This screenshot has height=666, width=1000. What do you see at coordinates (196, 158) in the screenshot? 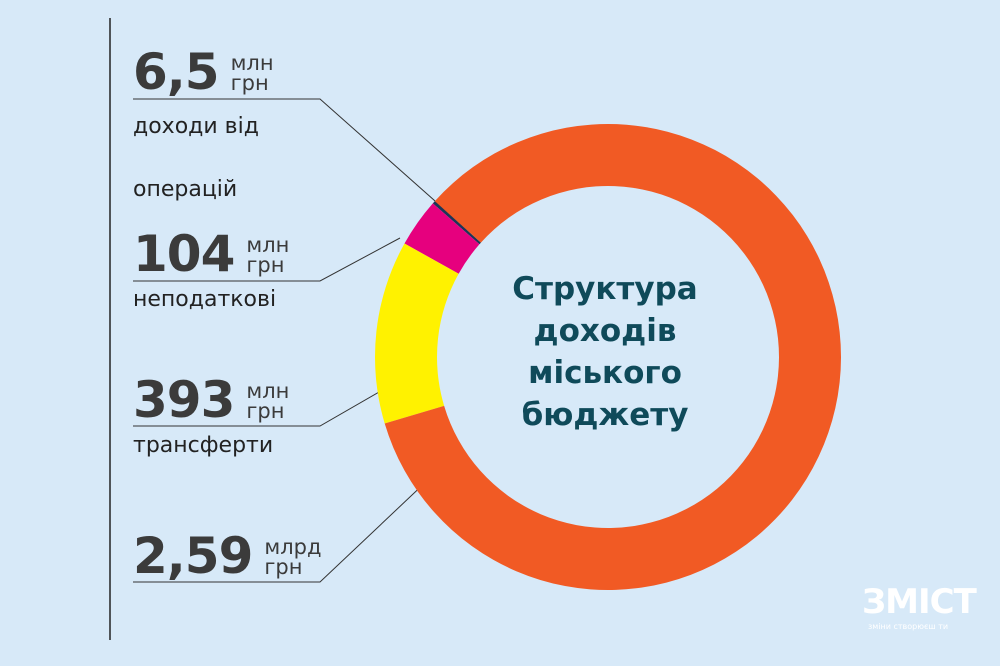
I see `category-label: доходи від операцій` at bounding box center [196, 158].